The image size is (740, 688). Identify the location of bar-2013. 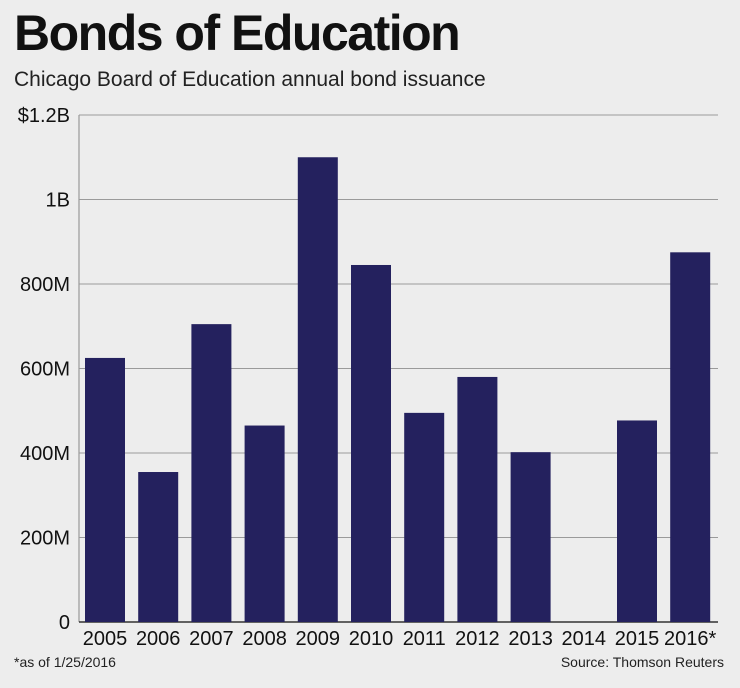
(530, 537).